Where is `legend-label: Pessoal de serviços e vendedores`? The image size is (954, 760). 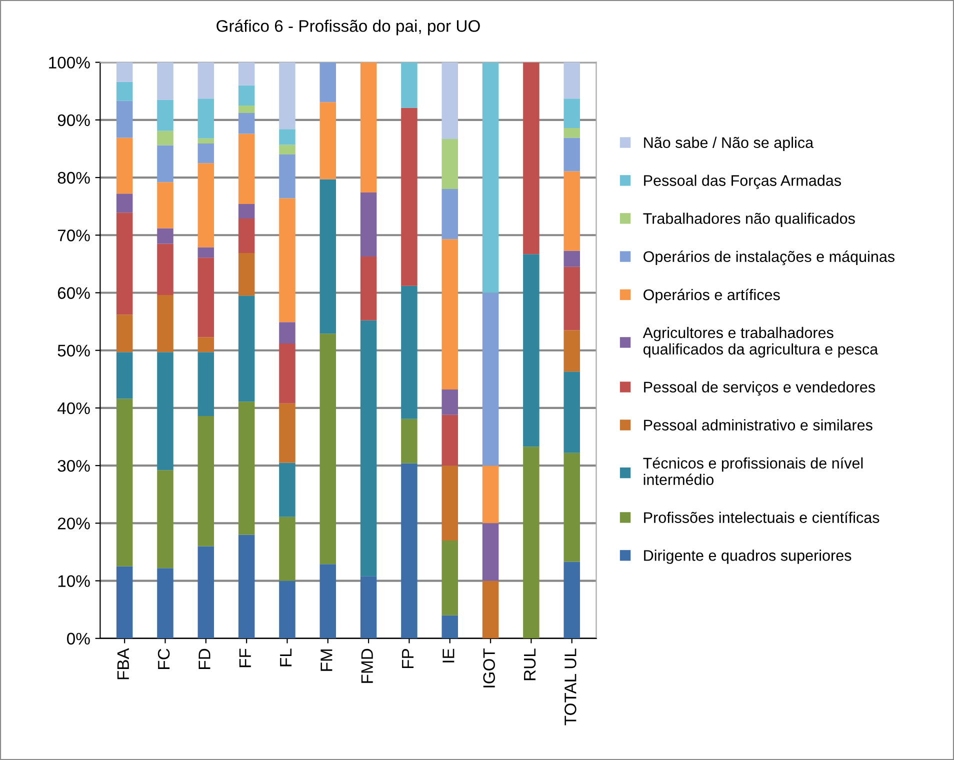
legend-label: Pessoal de serviços e vendedores is located at coordinates (759, 388).